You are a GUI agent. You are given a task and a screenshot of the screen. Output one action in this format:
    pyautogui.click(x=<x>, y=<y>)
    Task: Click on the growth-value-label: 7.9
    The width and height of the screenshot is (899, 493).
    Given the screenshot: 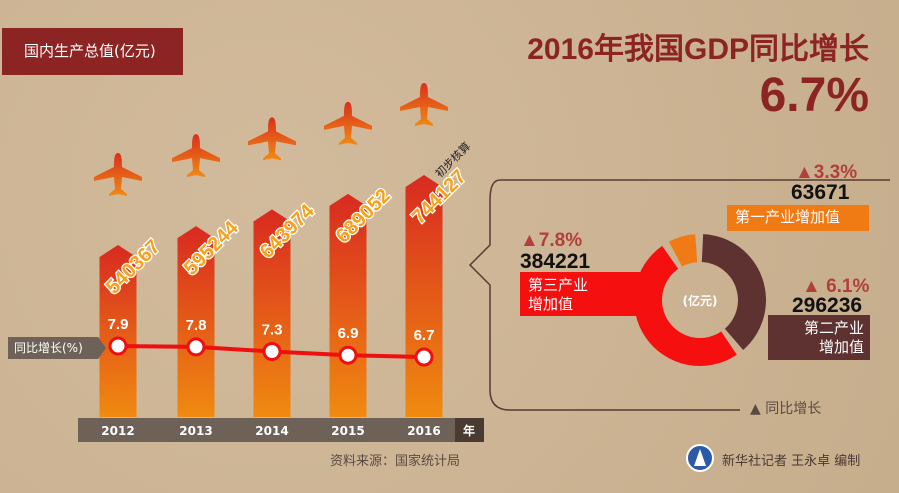 What is the action you would take?
    pyautogui.click(x=118, y=324)
    